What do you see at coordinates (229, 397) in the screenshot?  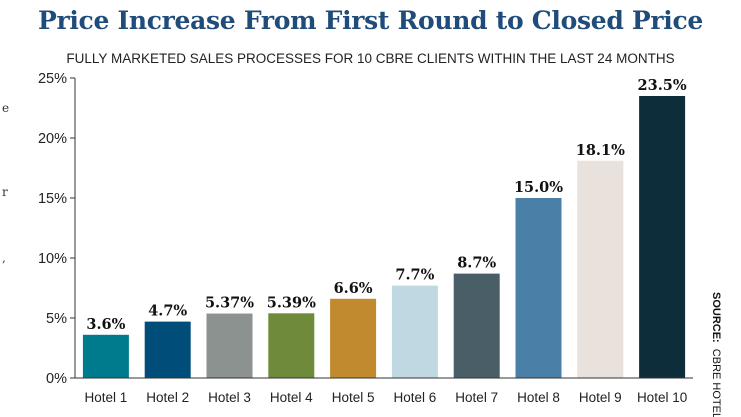 I see `x-tick-label: Hotel 3` at bounding box center [229, 397].